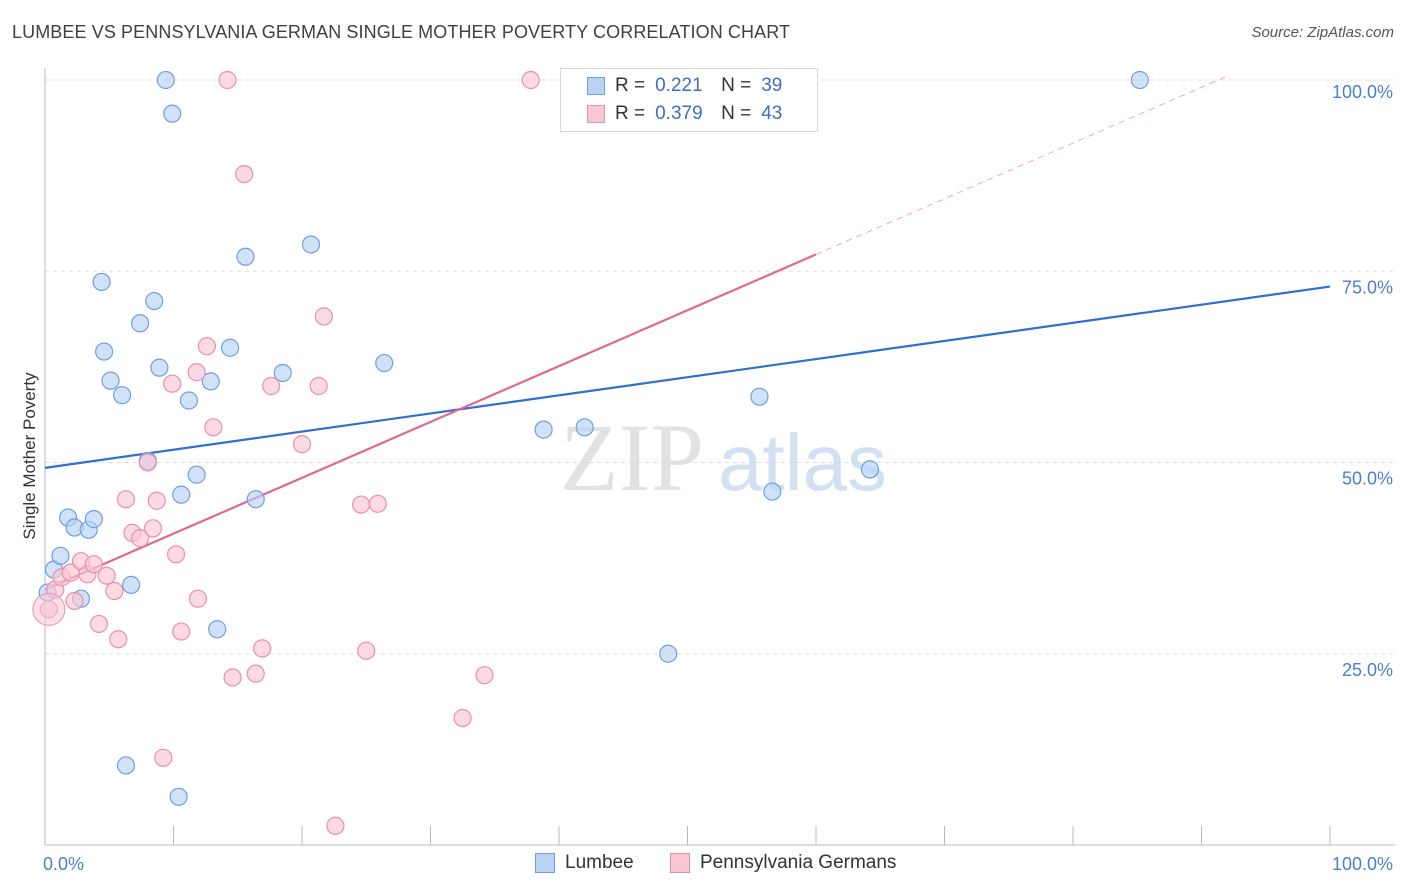 Image resolution: width=1406 pixels, height=892 pixels. What do you see at coordinates (1021, 165) in the screenshot?
I see `penn-trend-extension` at bounding box center [1021, 165].